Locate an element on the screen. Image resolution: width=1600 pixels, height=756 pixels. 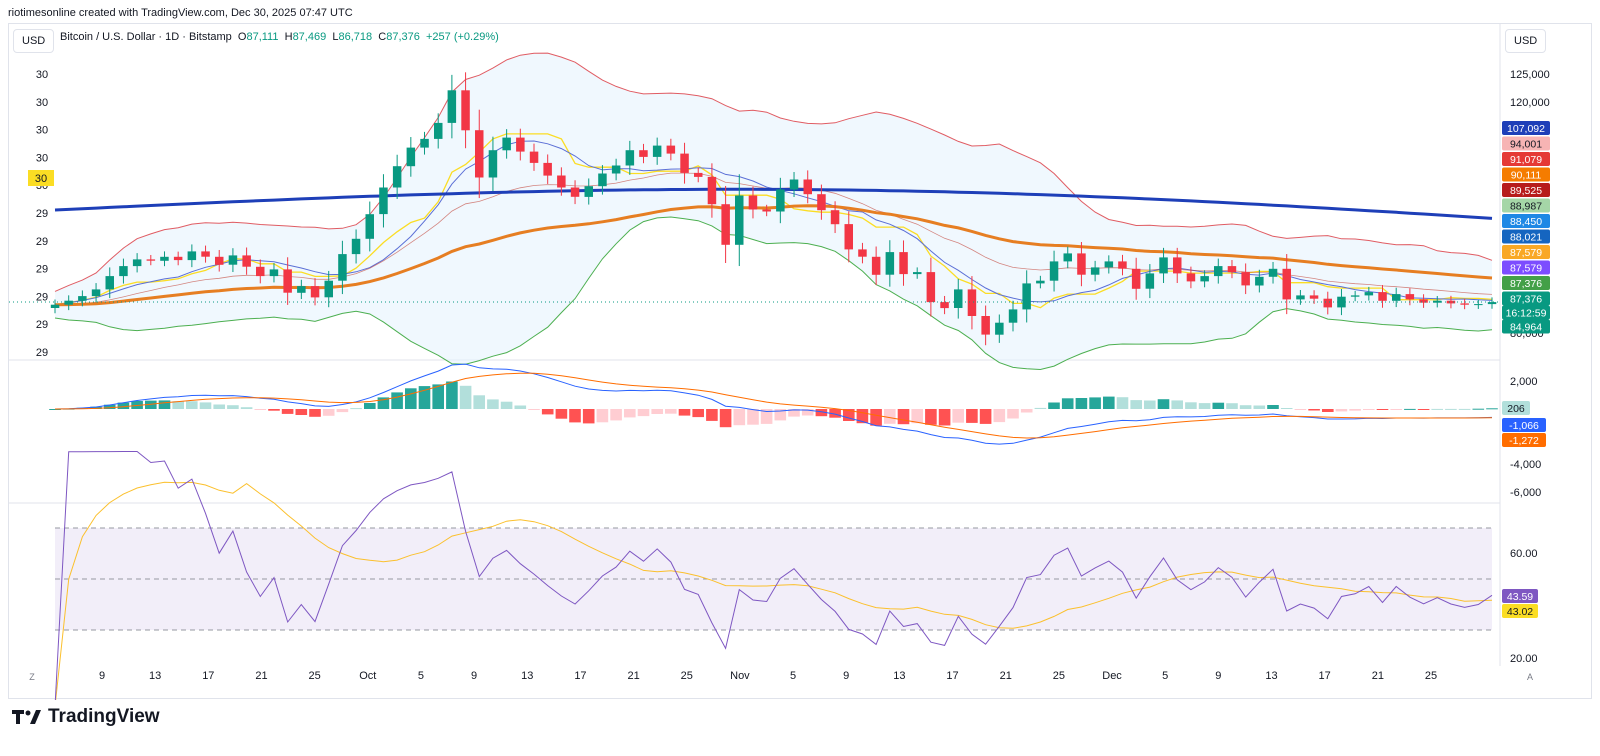
x-axis-tick-label: 5 is located at coordinates (1165, 676).